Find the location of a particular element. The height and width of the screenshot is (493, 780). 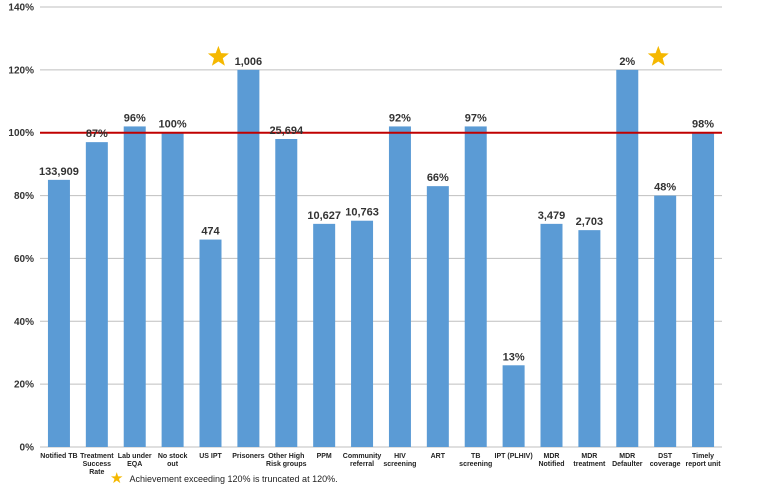

x-tick-label: DST is located at coordinates (665, 456).